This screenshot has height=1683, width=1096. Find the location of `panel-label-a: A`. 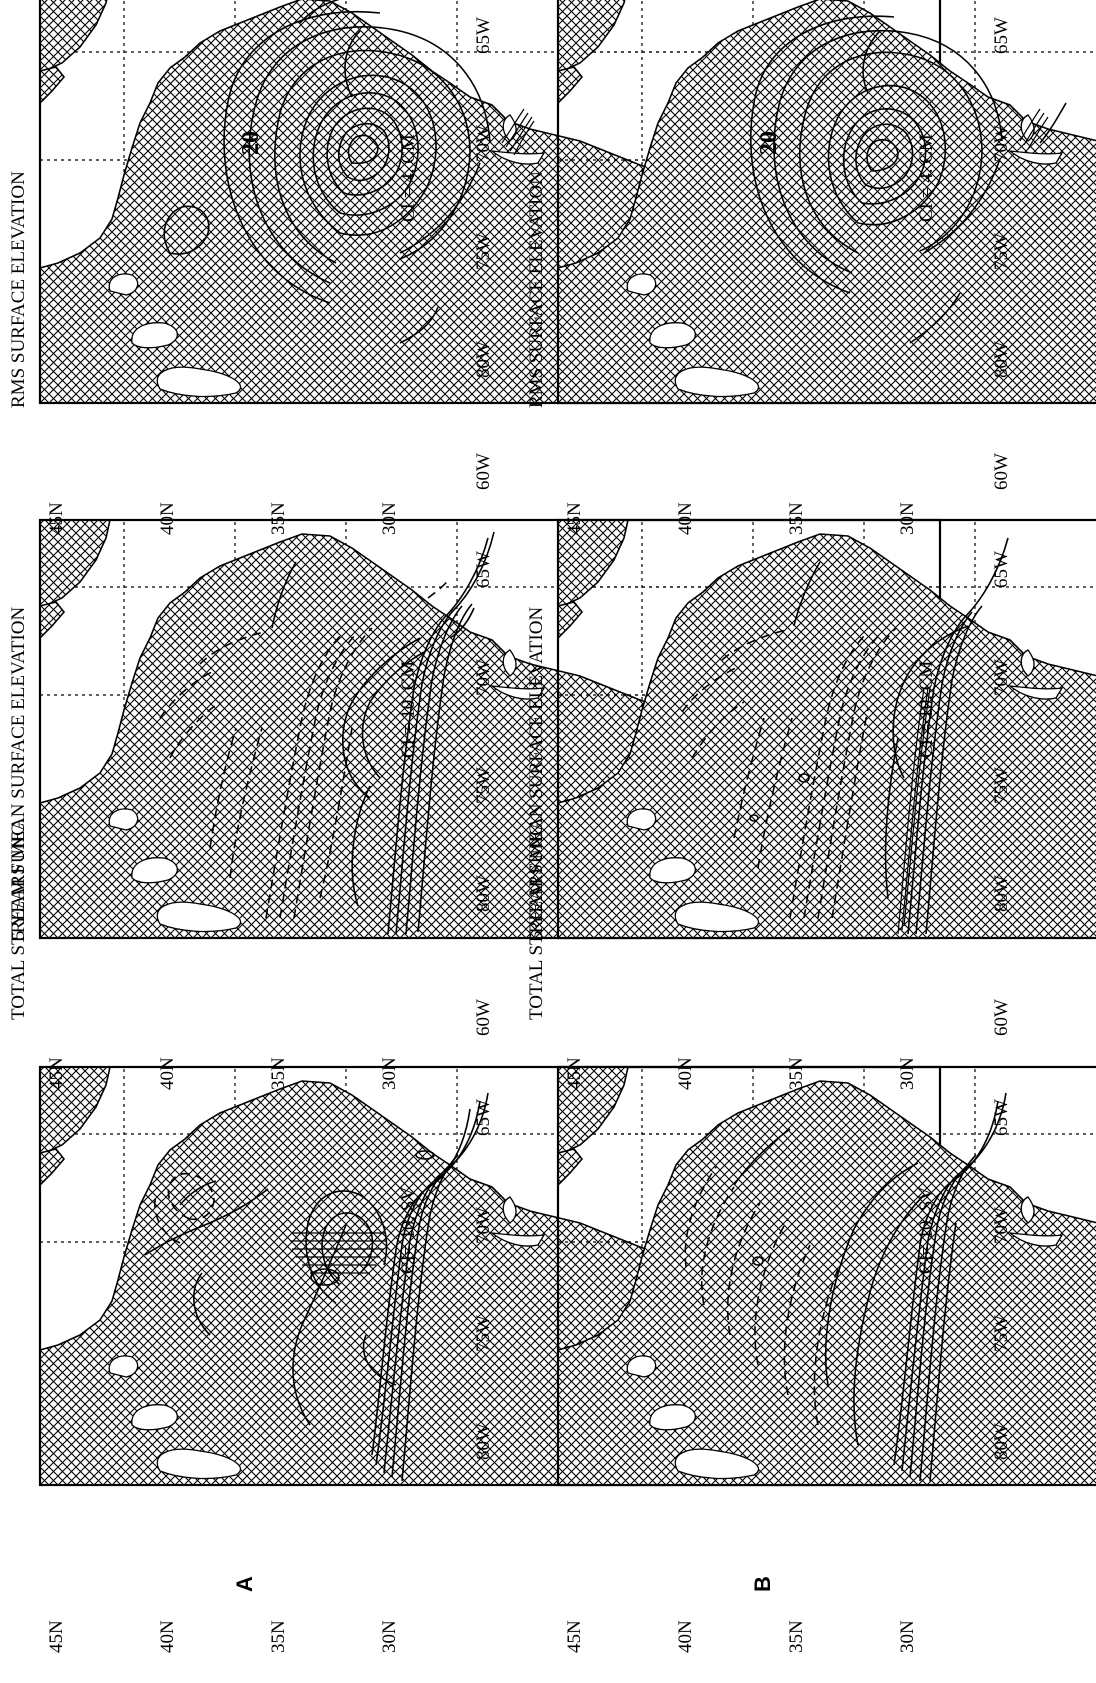

panel-label-a: A is located at coordinates (244, 1584).